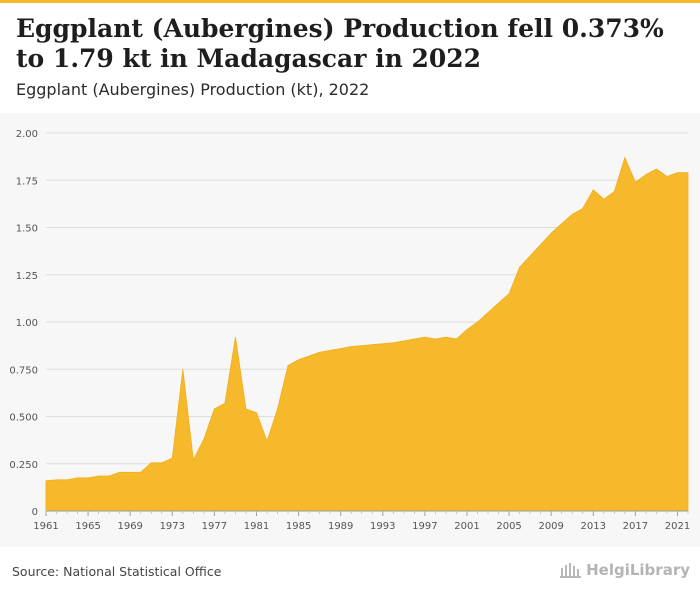 This screenshot has width=700, height=596. What do you see at coordinates (466, 526) in the screenshot?
I see `x-tick-label: 2001` at bounding box center [466, 526].